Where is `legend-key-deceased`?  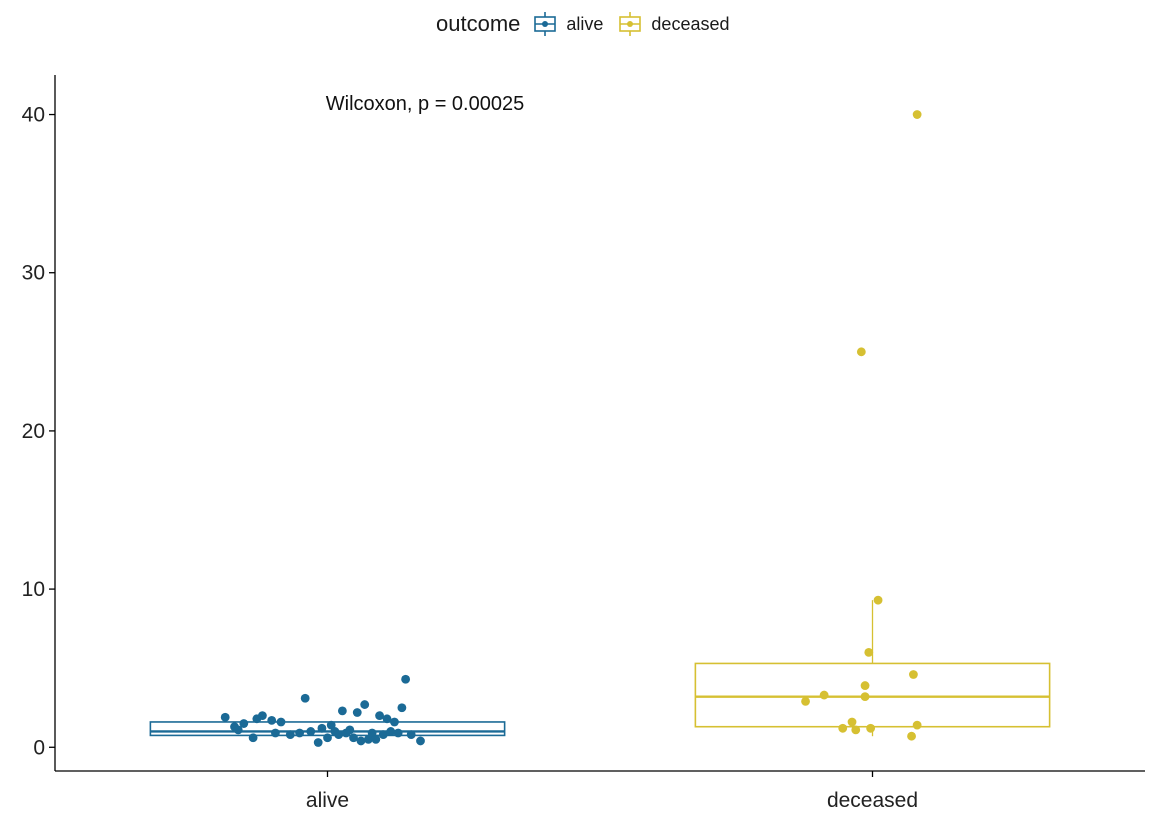
legend-key-deceased is located at coordinates (630, 24).